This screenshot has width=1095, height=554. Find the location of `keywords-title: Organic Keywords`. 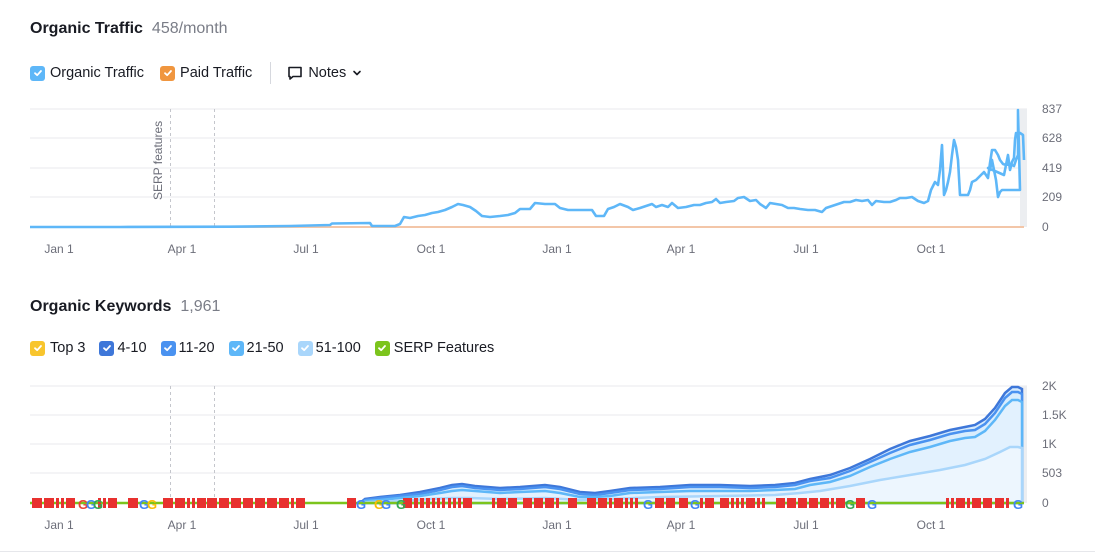

keywords-title: Organic Keywords is located at coordinates (101, 306).